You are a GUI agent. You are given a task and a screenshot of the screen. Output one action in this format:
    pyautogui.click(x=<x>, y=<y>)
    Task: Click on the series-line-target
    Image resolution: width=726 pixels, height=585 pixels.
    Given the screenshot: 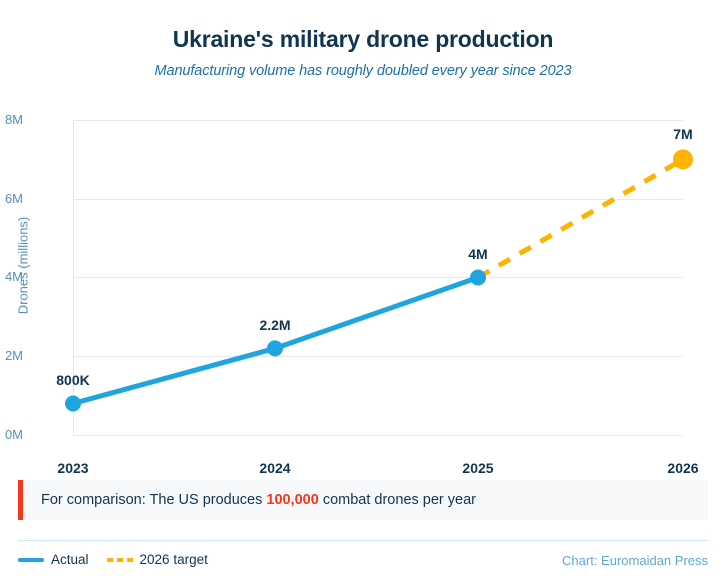 What is the action you would take?
    pyautogui.click(x=580, y=218)
    